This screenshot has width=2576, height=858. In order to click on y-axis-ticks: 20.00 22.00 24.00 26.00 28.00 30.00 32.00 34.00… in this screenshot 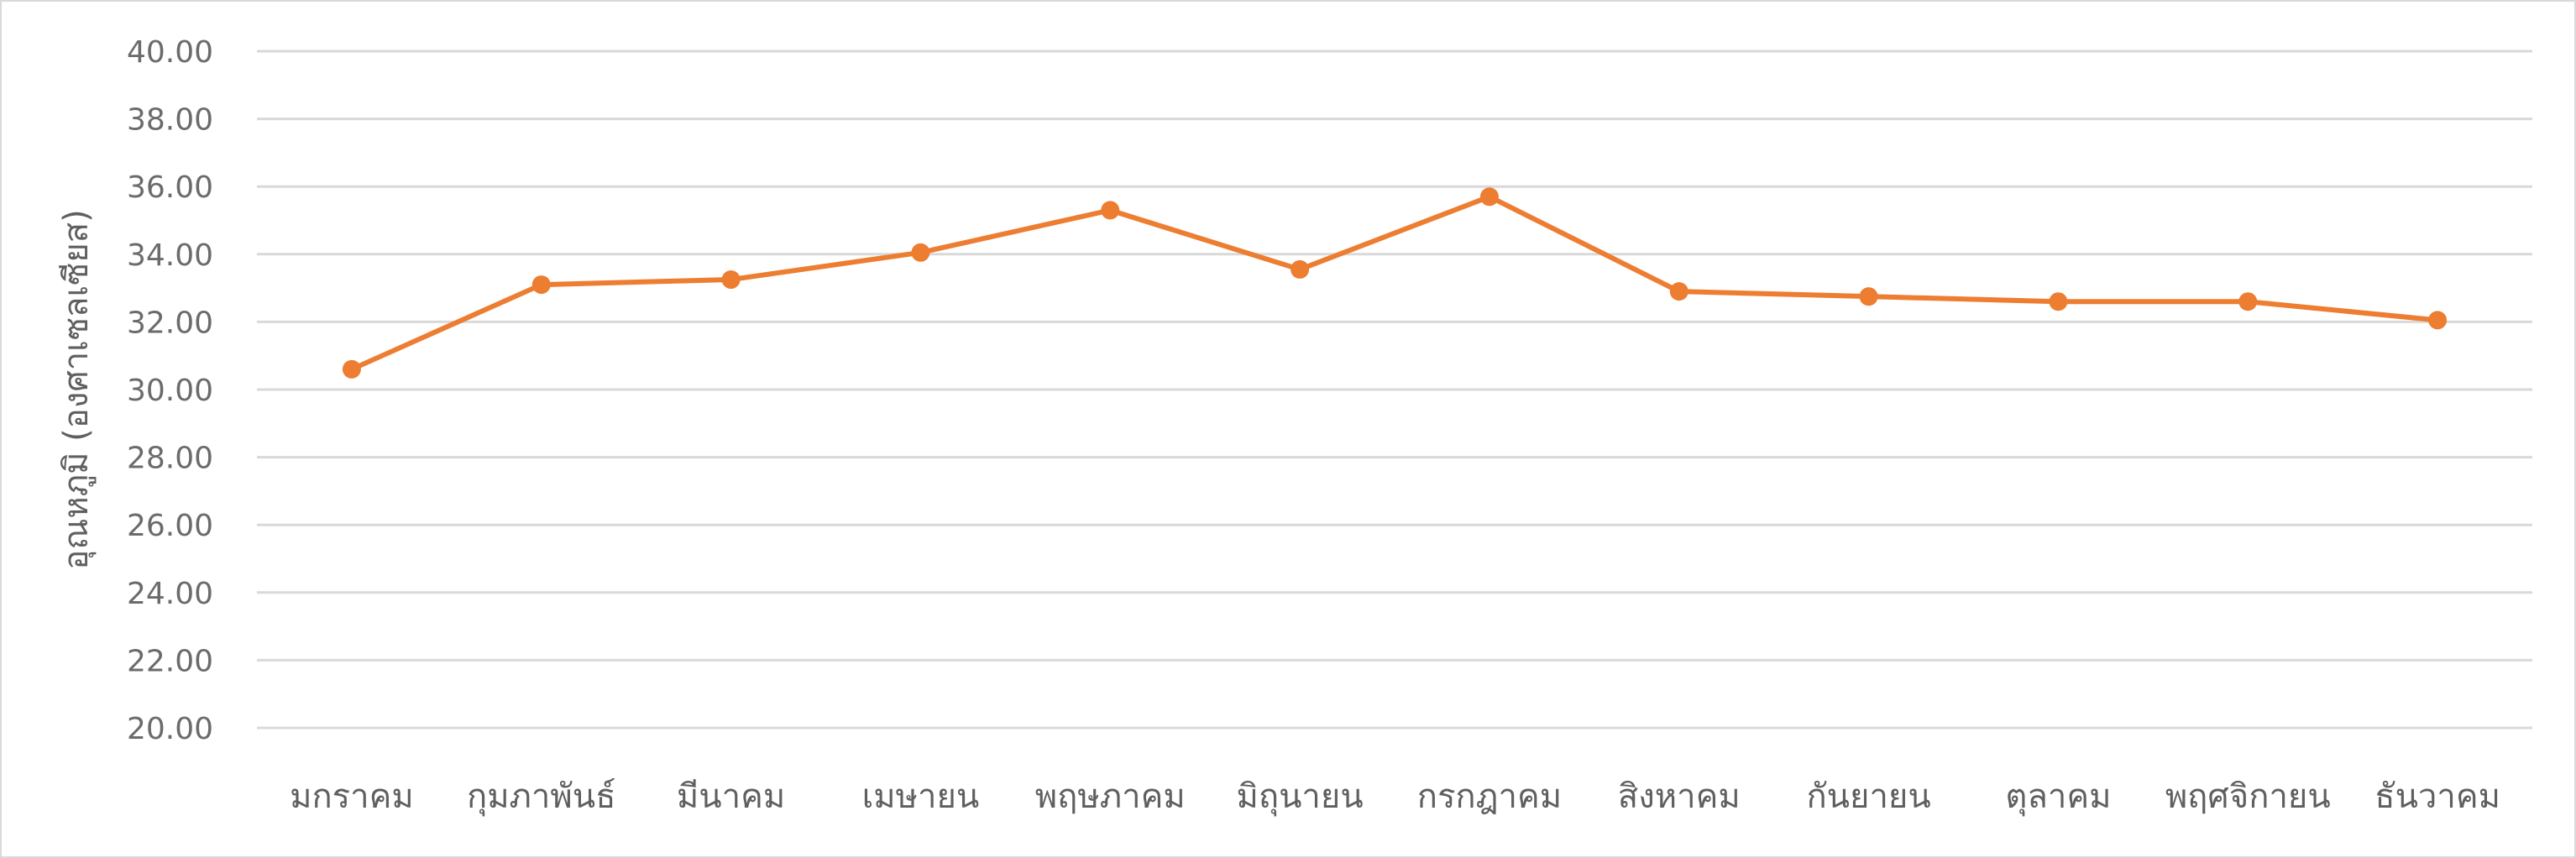, I will do `click(170, 390)`.